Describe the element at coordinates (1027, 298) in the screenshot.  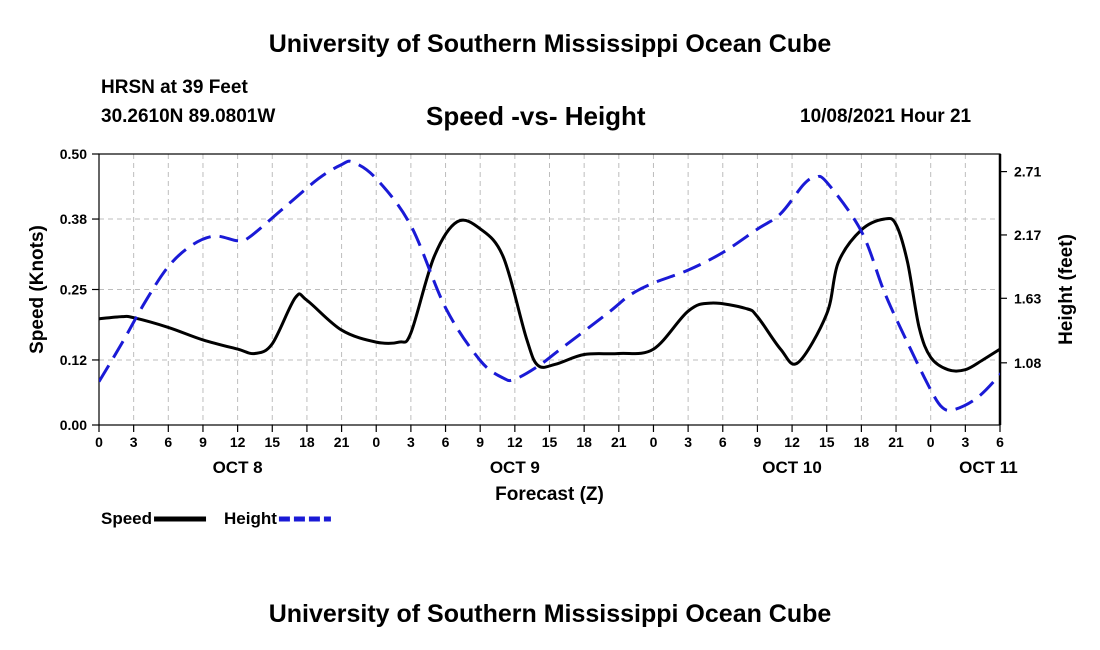
I see `y2-tick-label: 1.63` at that location.